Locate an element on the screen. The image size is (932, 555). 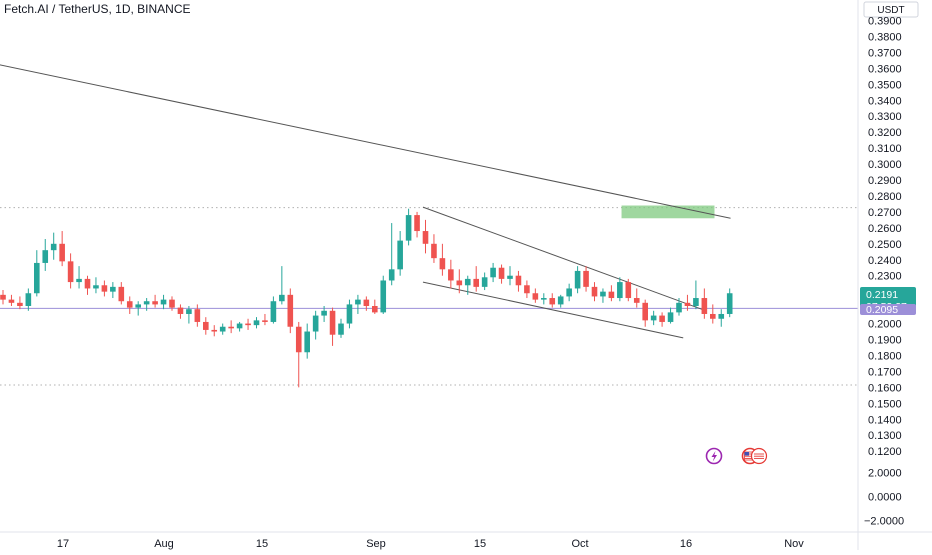
price-tick-label: 0.2000 is located at coordinates (885, 325).